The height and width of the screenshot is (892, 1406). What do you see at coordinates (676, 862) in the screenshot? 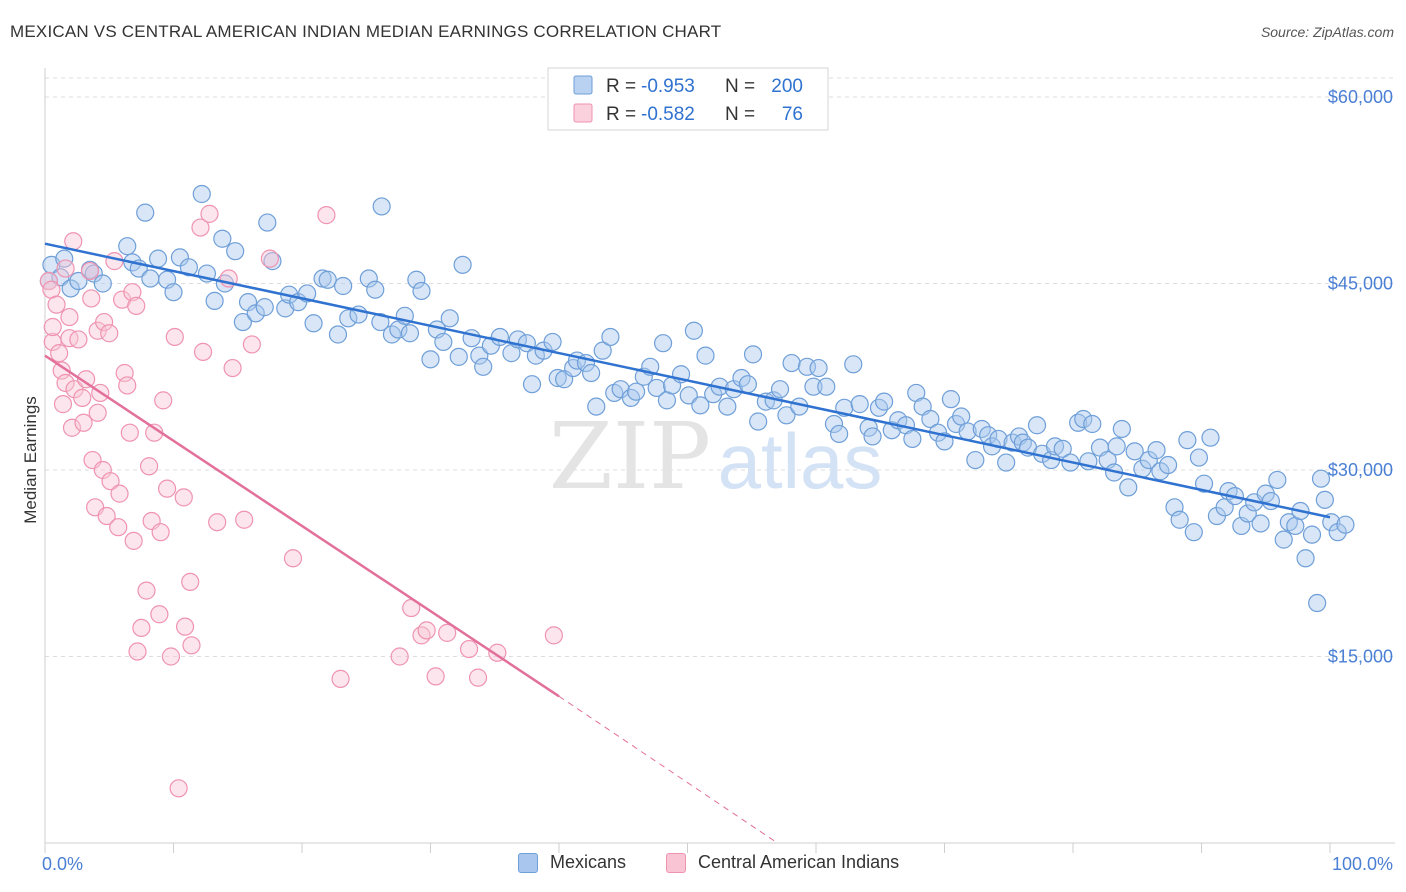
I see `legend-swatch-icon` at bounding box center [676, 862].